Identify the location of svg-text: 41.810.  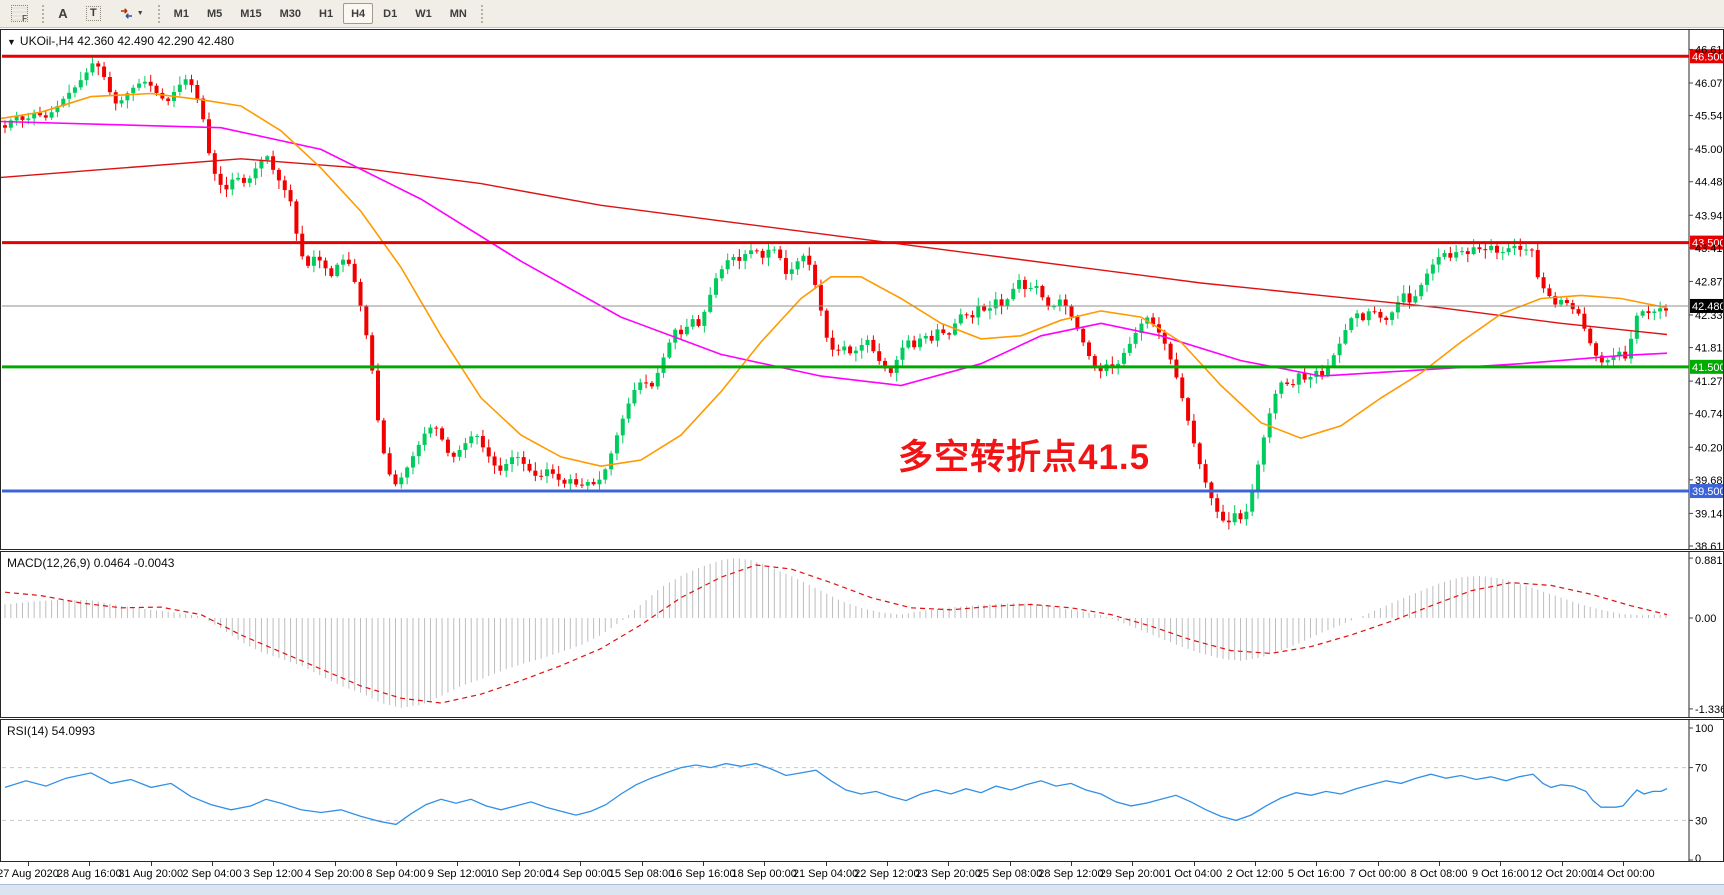
(1709, 349).